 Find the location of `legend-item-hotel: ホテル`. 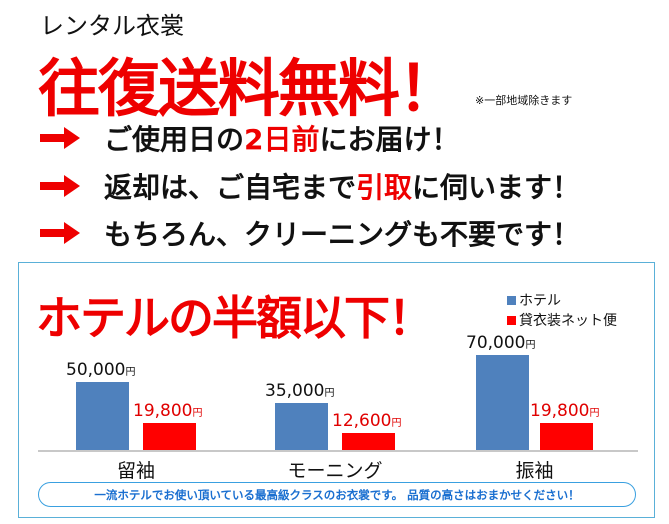

legend-item-hotel: ホテル is located at coordinates (534, 300).